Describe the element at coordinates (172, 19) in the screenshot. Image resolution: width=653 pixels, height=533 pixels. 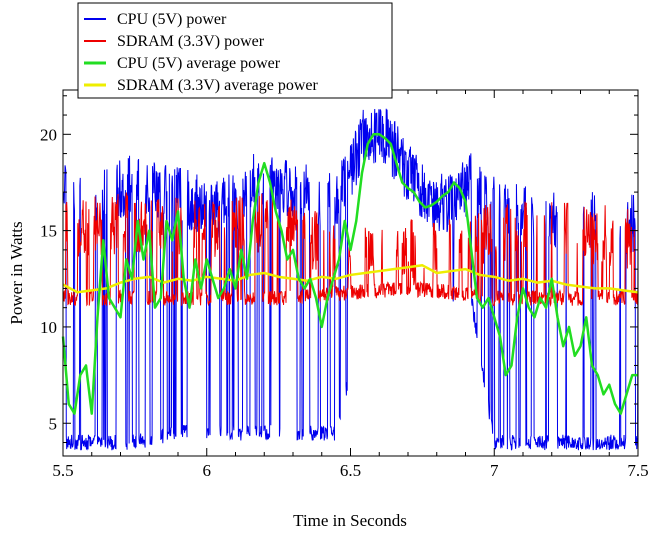
I see `legend-label-cpu-power: CPU (5V) power` at that location.